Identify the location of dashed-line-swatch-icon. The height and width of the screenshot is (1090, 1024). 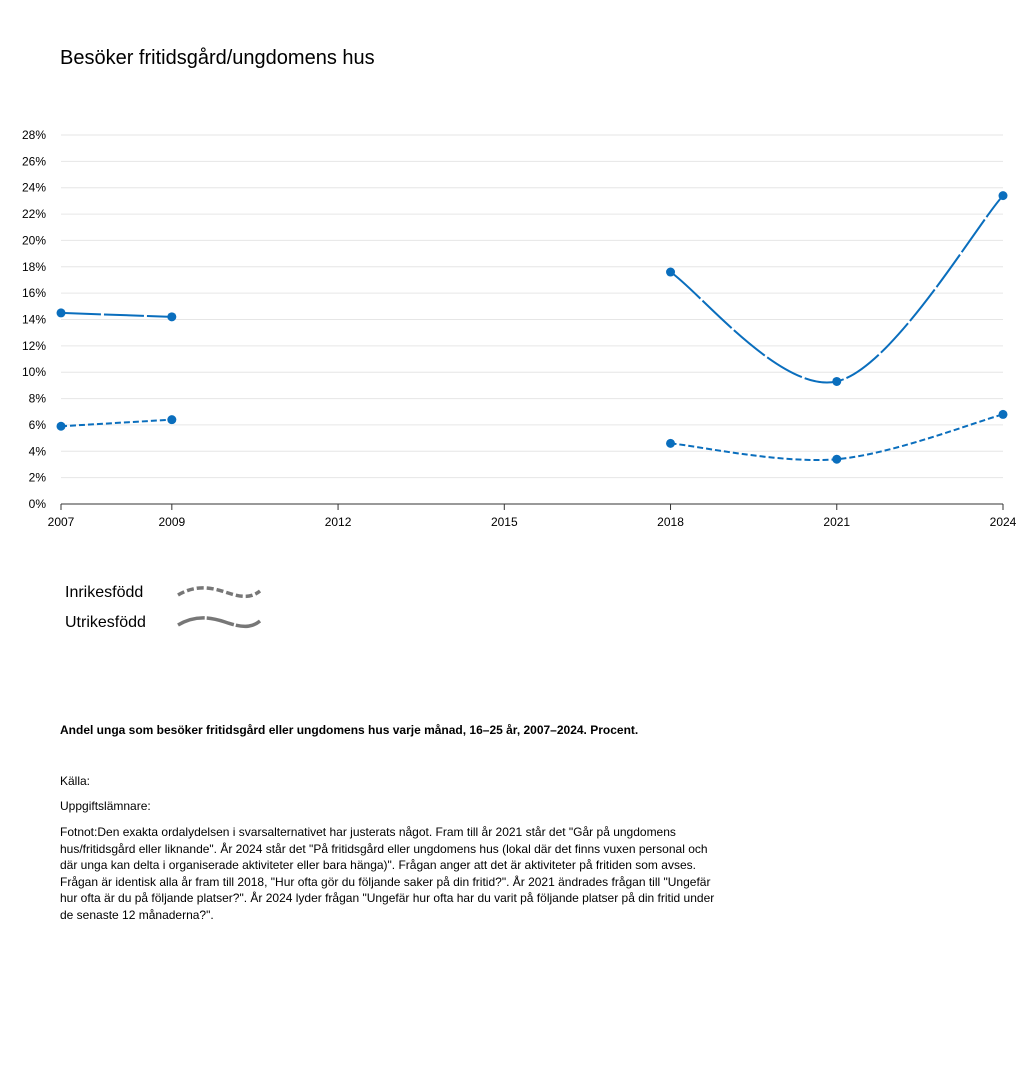
(219, 592).